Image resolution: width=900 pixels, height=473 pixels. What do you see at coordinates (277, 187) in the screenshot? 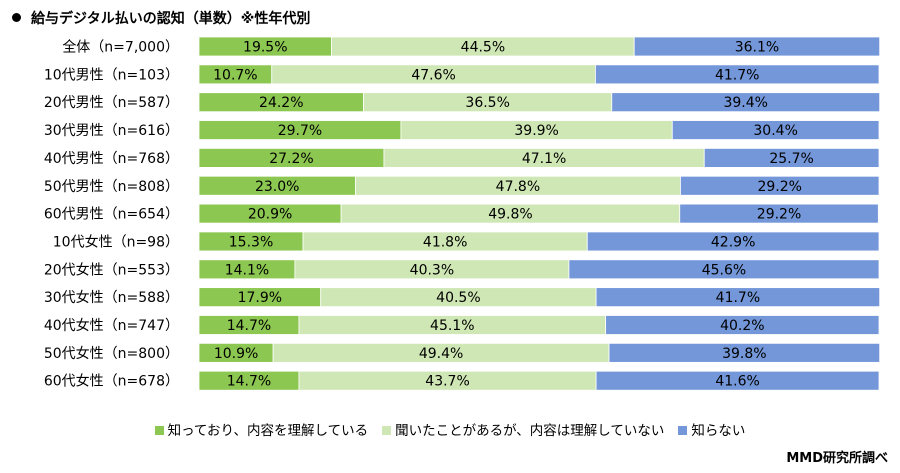
I see `data-label: 23.0%` at bounding box center [277, 187].